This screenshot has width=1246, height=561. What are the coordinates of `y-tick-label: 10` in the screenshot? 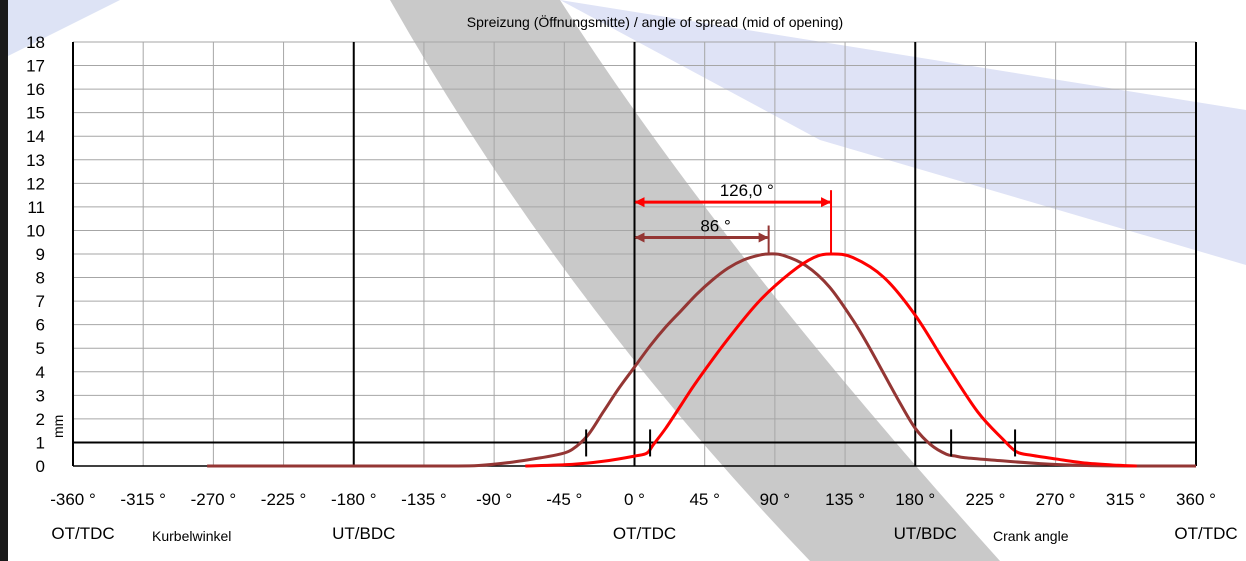 It's located at (35, 230).